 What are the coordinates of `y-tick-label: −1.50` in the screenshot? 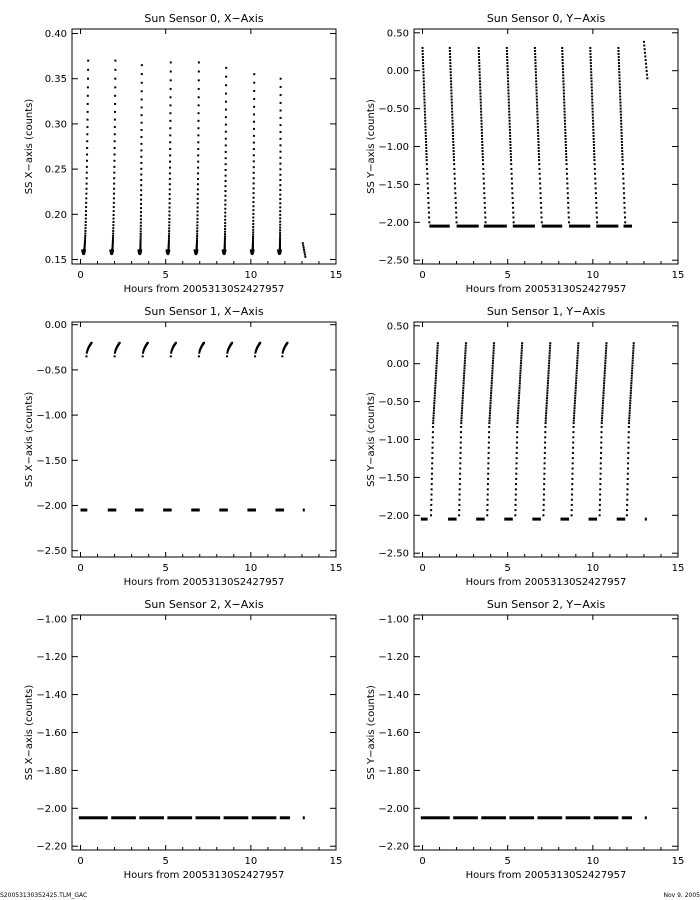 It's located at (393, 478).